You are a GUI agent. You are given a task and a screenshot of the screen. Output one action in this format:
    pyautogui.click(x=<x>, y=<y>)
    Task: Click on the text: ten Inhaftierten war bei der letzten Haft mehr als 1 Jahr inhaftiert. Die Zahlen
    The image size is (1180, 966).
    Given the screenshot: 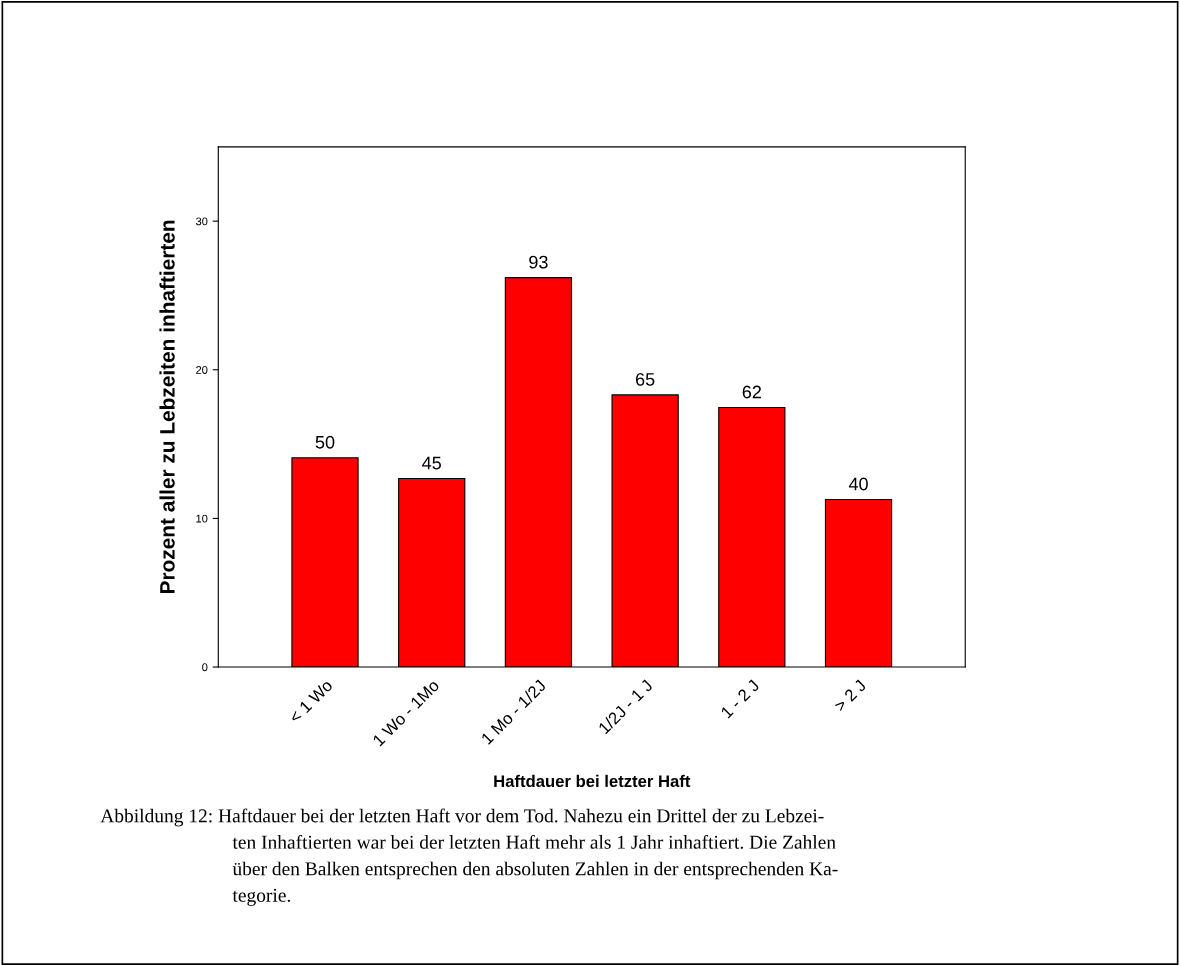 What is the action you would take?
    pyautogui.click(x=534, y=841)
    